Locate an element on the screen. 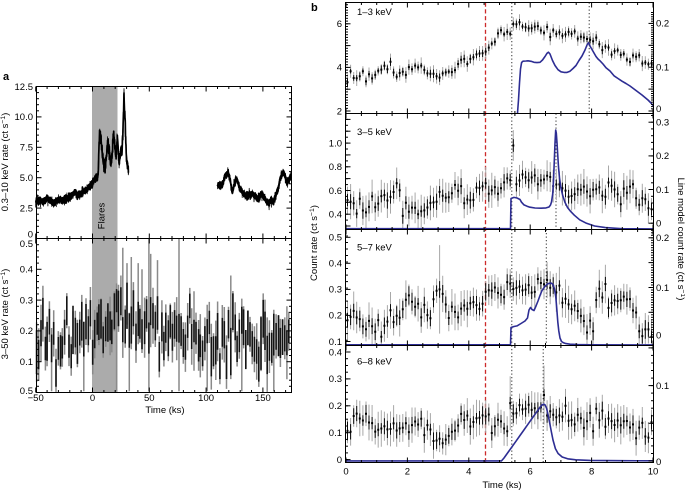 The image size is (685, 496). svg-text: Count rate (ct s−1) is located at coordinates (314, 243).